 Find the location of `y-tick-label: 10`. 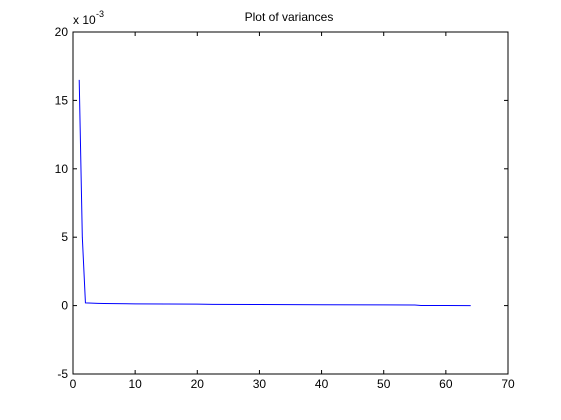

y-tick-label: 10 is located at coordinates (62, 169).